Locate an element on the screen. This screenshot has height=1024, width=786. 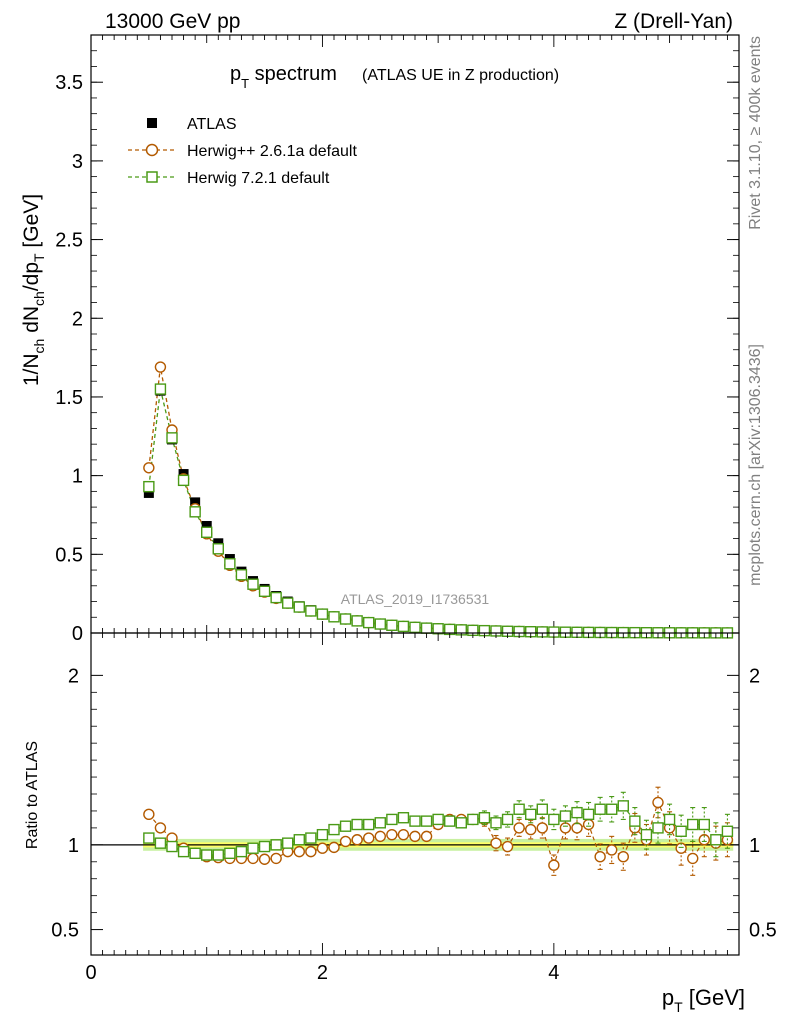
analysis-watermark: ATLAS_2019_I1736531 is located at coordinates (415, 599).